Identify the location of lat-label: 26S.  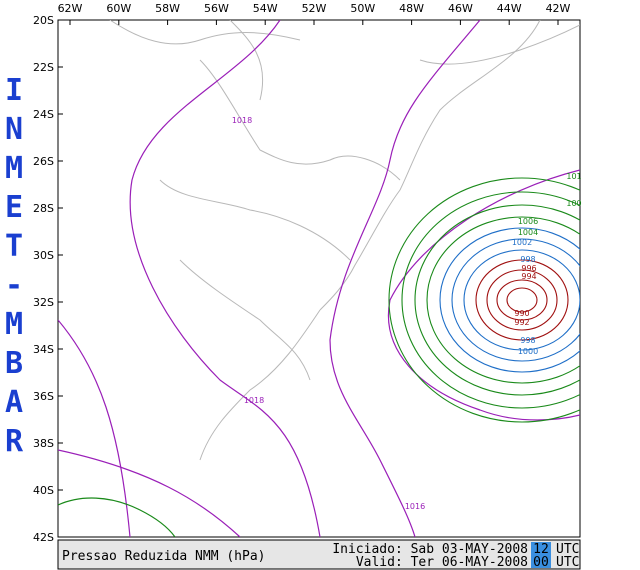
(43, 161).